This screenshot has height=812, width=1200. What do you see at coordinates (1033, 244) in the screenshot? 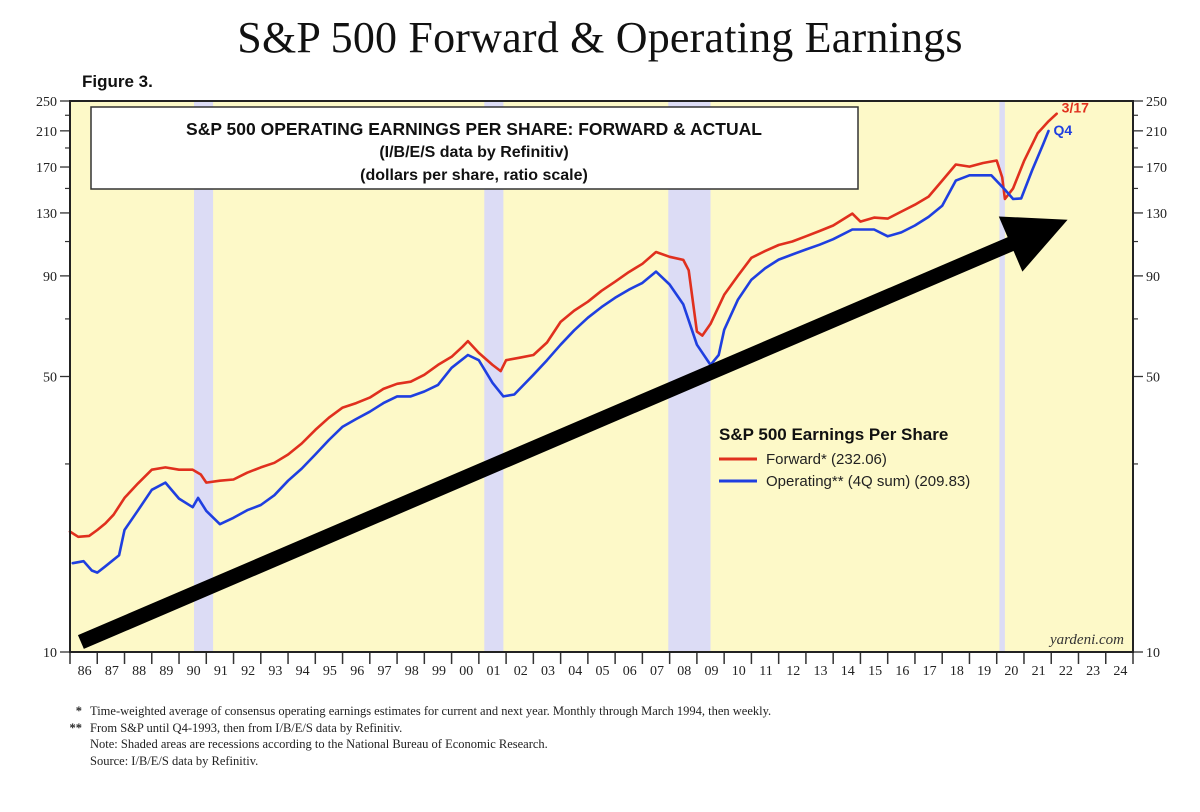
I see `trend-arrow-head` at bounding box center [1033, 244].